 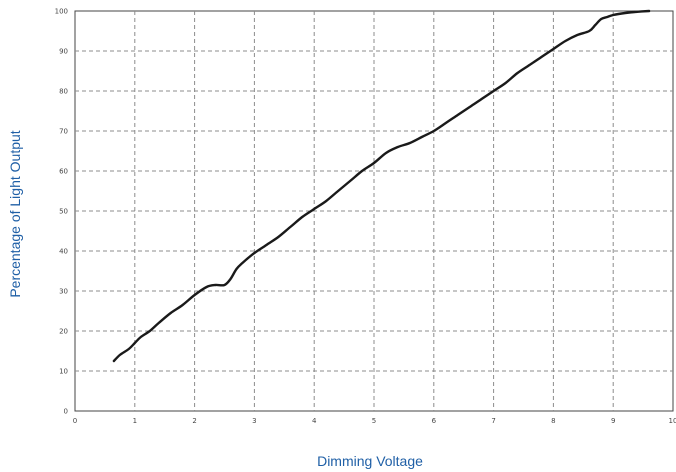 What do you see at coordinates (493, 421) in the screenshot?
I see `x-tick-label: 7` at bounding box center [493, 421].